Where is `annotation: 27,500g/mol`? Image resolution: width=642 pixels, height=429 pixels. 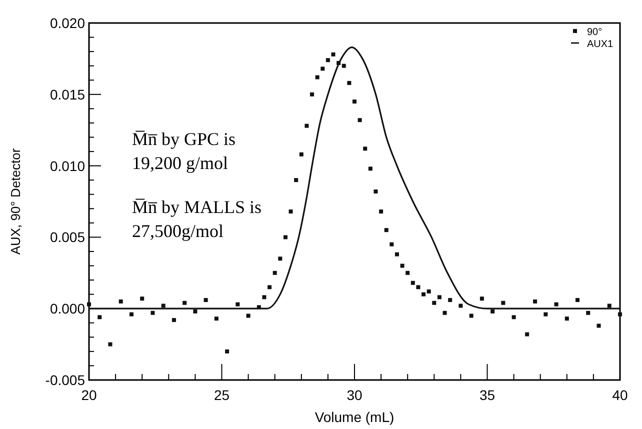
annotation: 27,500g/mol is located at coordinates (178, 231).